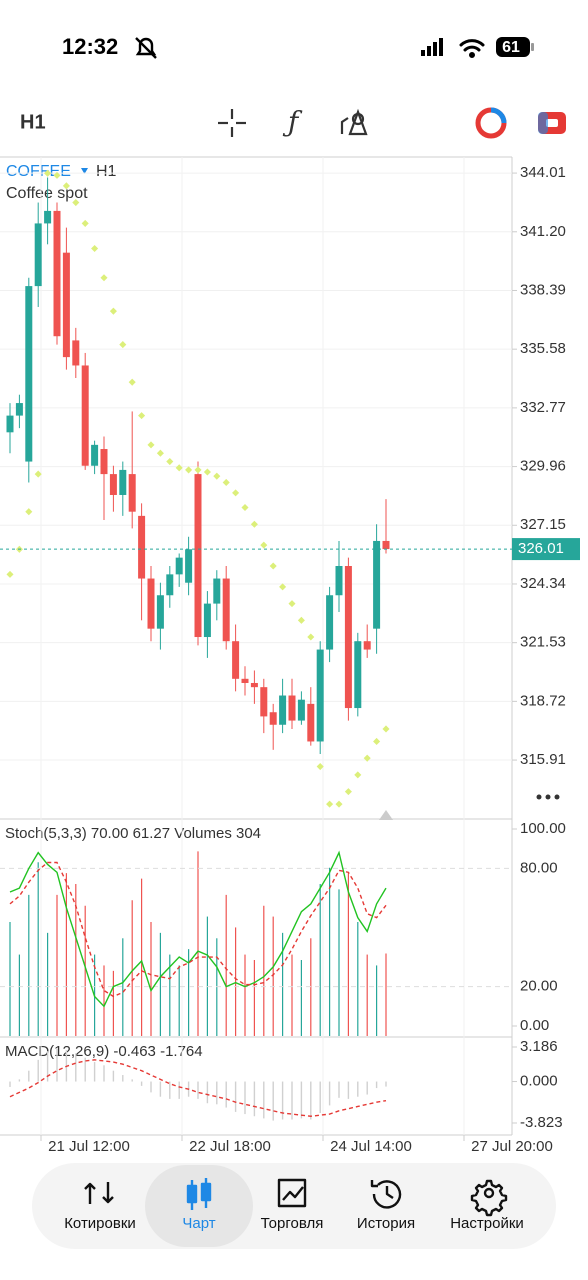  I want to click on macd-signal-line, so click(198, 1088).